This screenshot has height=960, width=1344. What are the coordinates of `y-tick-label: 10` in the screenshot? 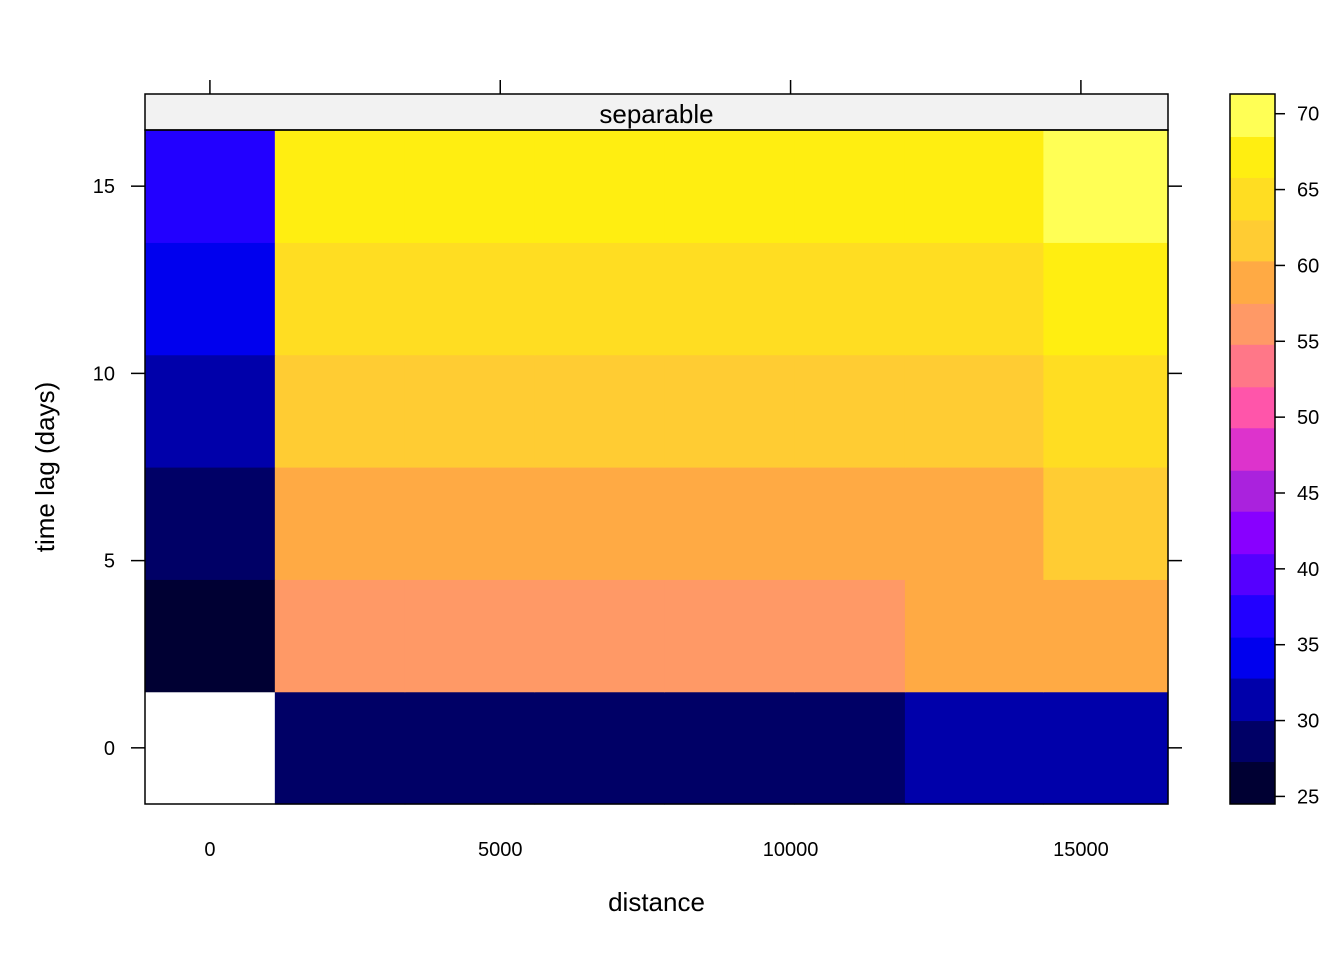 It's located at (104, 374).